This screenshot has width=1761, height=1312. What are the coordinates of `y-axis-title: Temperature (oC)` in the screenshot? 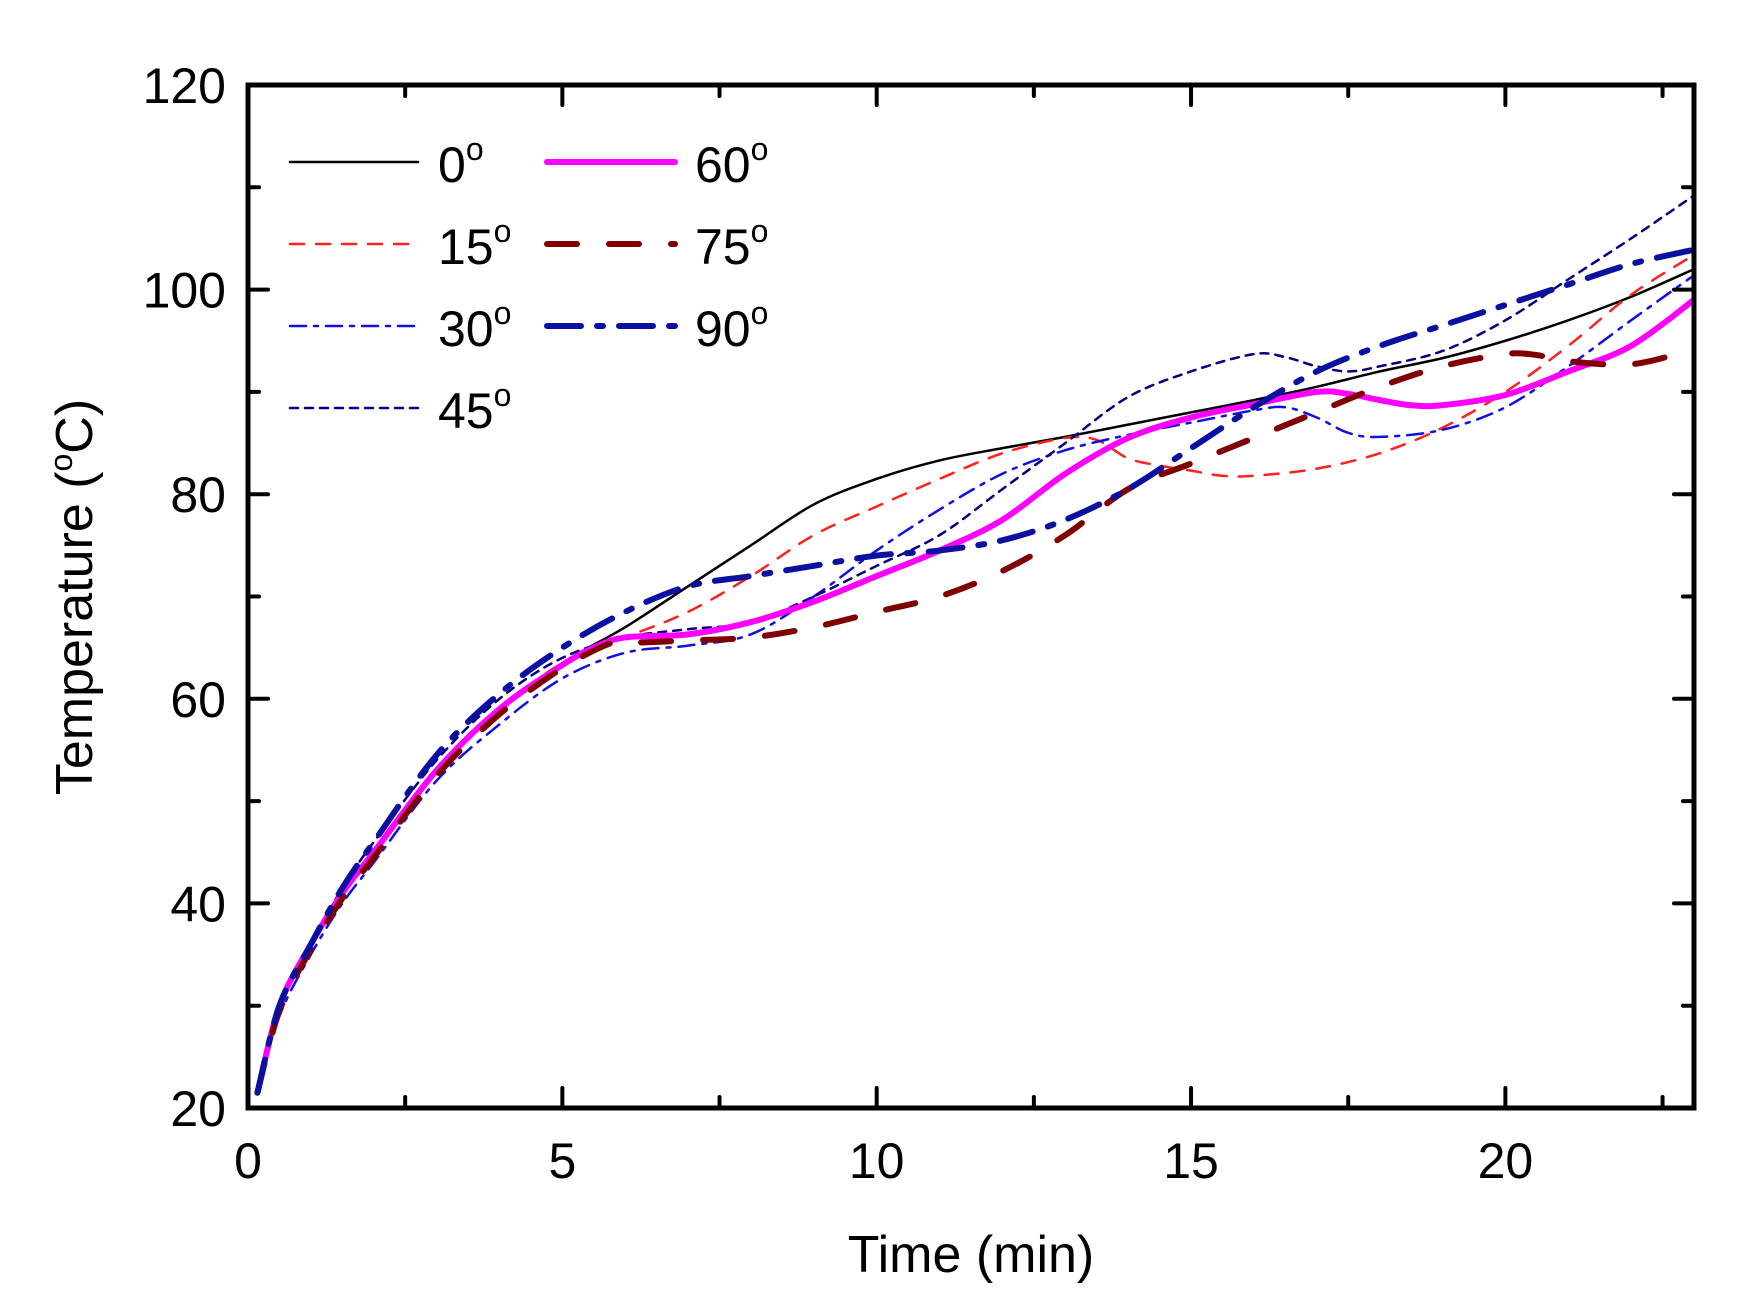 It's located at (73, 597).